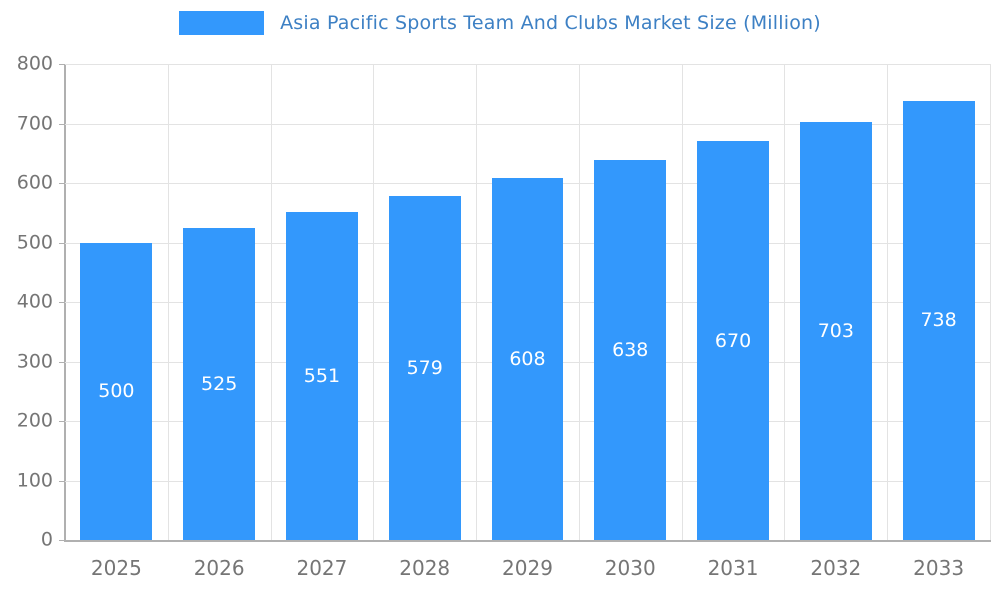  Describe the element at coordinates (34, 480) in the screenshot. I see `y-tick-label: 100` at that location.